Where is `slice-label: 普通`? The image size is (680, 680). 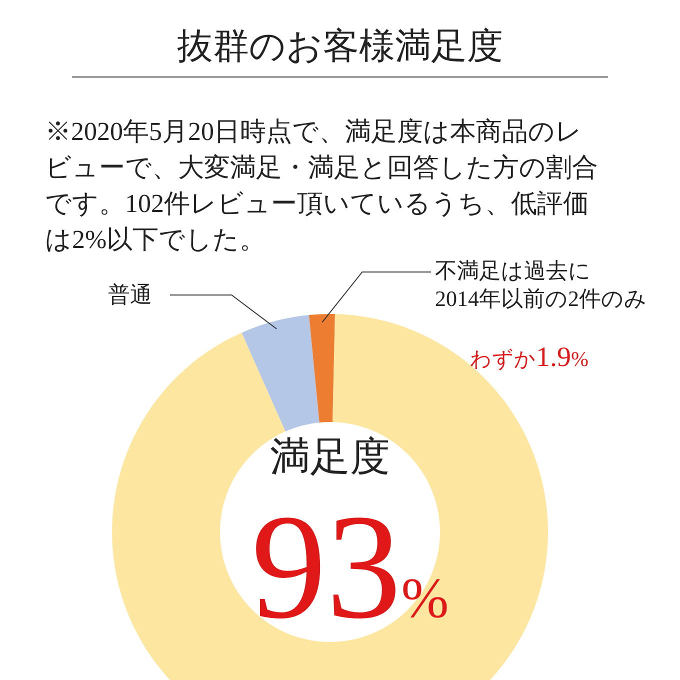 slice-label: 普通 is located at coordinates (130, 294).